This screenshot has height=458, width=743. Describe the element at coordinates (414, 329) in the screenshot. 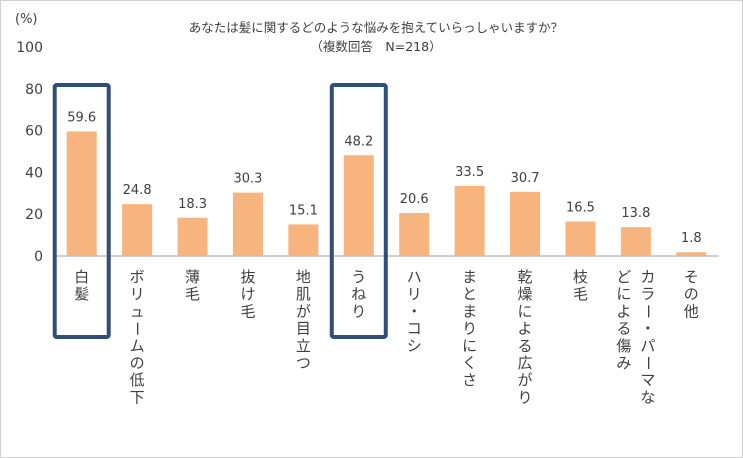

I see `category-label-char: コ` at that location.